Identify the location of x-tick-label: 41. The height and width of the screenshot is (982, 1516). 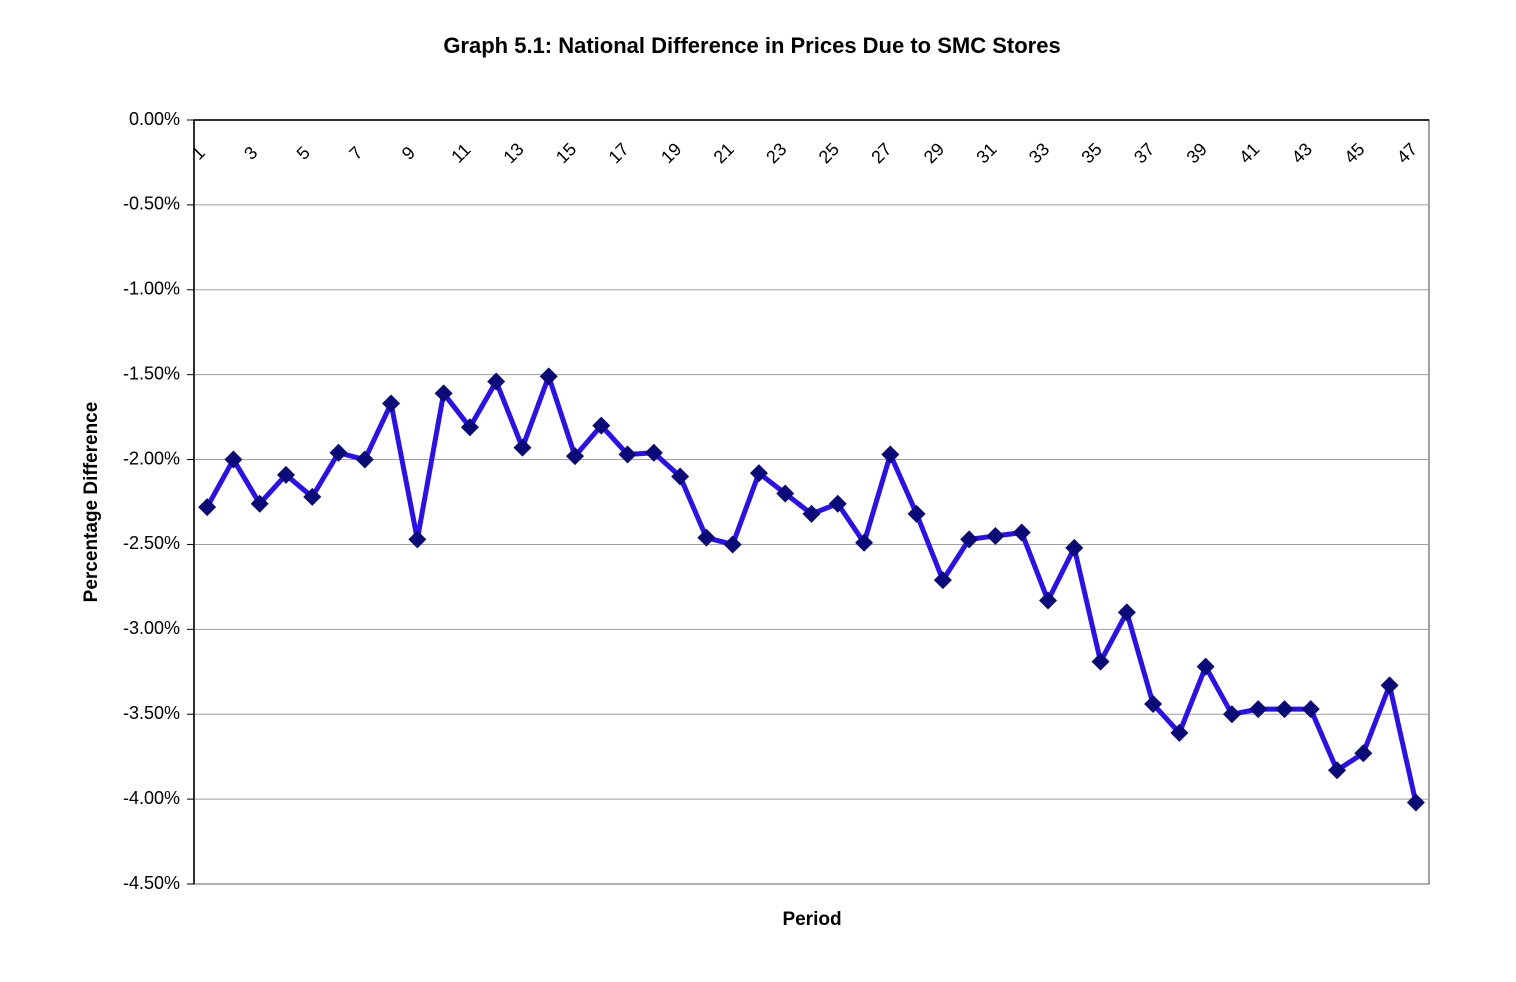
(1249, 153).